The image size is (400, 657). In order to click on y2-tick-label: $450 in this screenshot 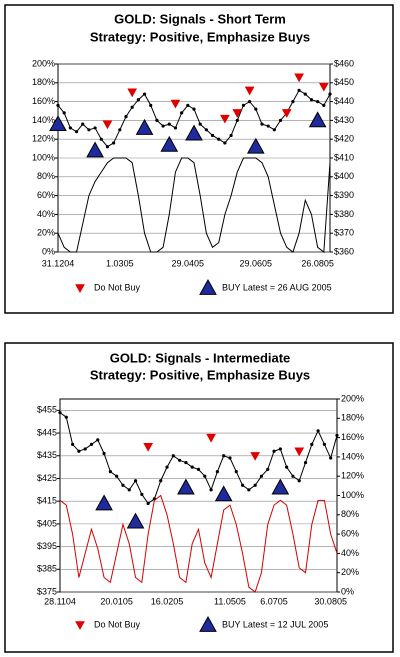, I will do `click(344, 82)`.